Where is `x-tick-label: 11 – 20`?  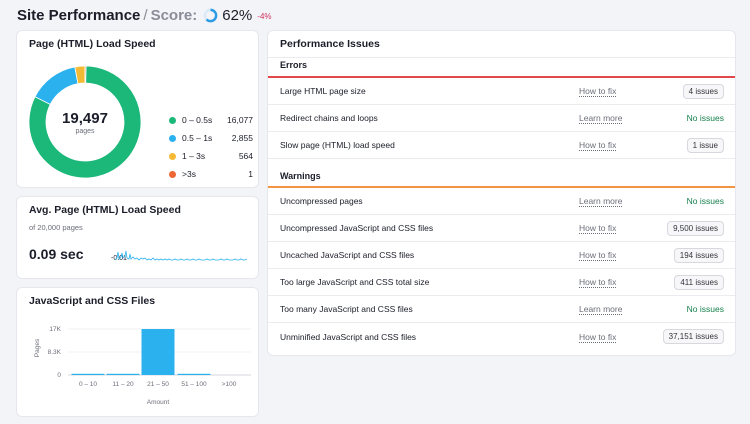 x-tick-label: 11 – 20 is located at coordinates (123, 384).